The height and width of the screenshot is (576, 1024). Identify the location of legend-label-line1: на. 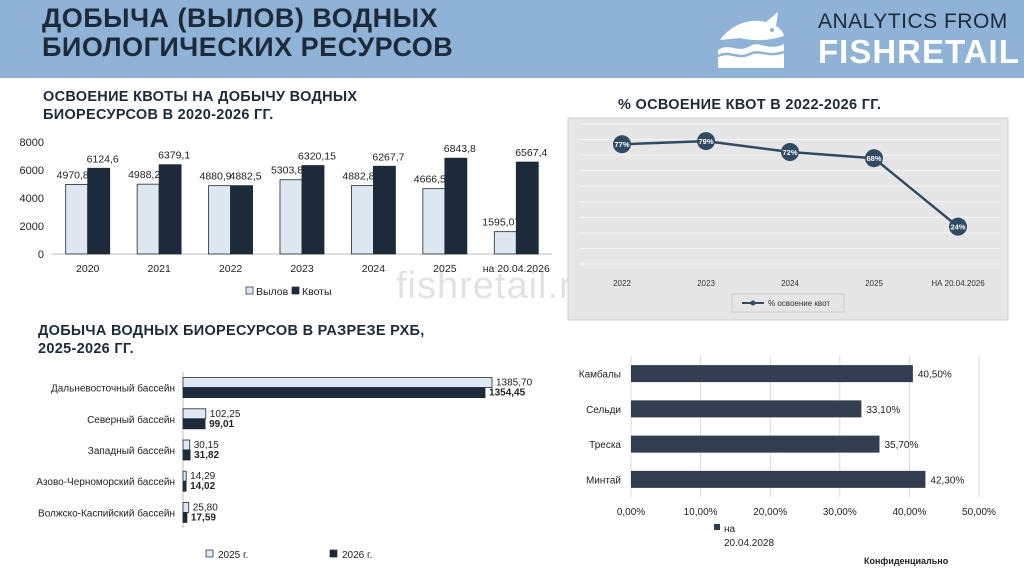
(730, 529).